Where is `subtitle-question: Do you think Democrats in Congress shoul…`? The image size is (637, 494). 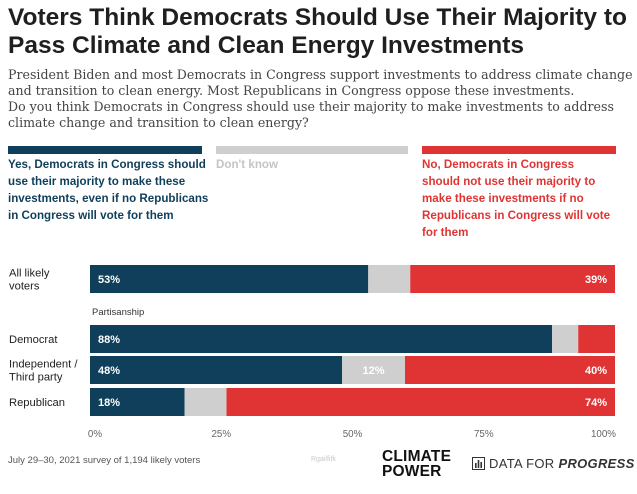
subtitle-question: Do you think Democrats in Congress shoul… is located at coordinates (311, 114).